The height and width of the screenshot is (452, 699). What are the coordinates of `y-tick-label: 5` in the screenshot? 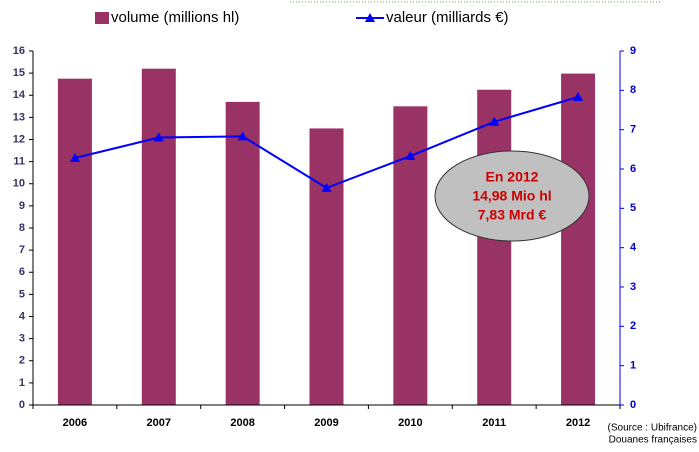 It's located at (22, 294).